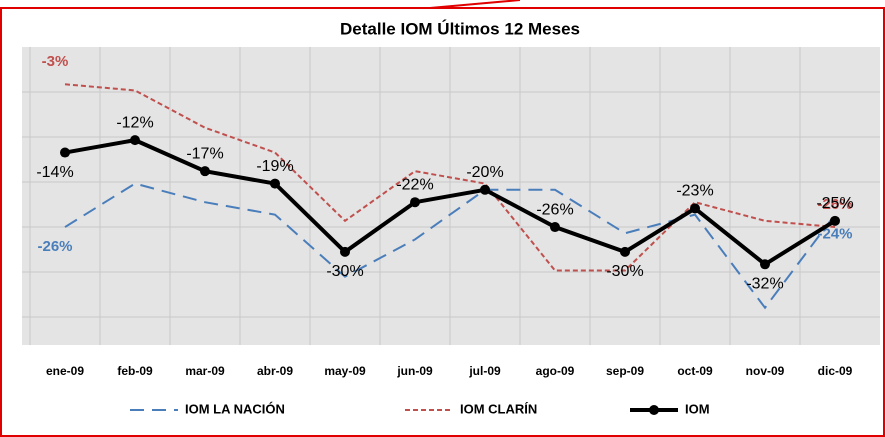 The width and height of the screenshot is (885, 437). I want to click on legend-label: IOM CLARÍN, so click(498, 408).